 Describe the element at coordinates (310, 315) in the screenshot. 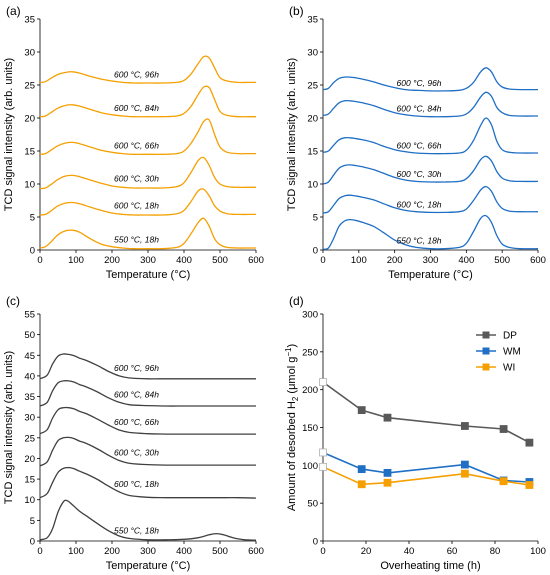

I see `y-tick-label: 300` at that location.